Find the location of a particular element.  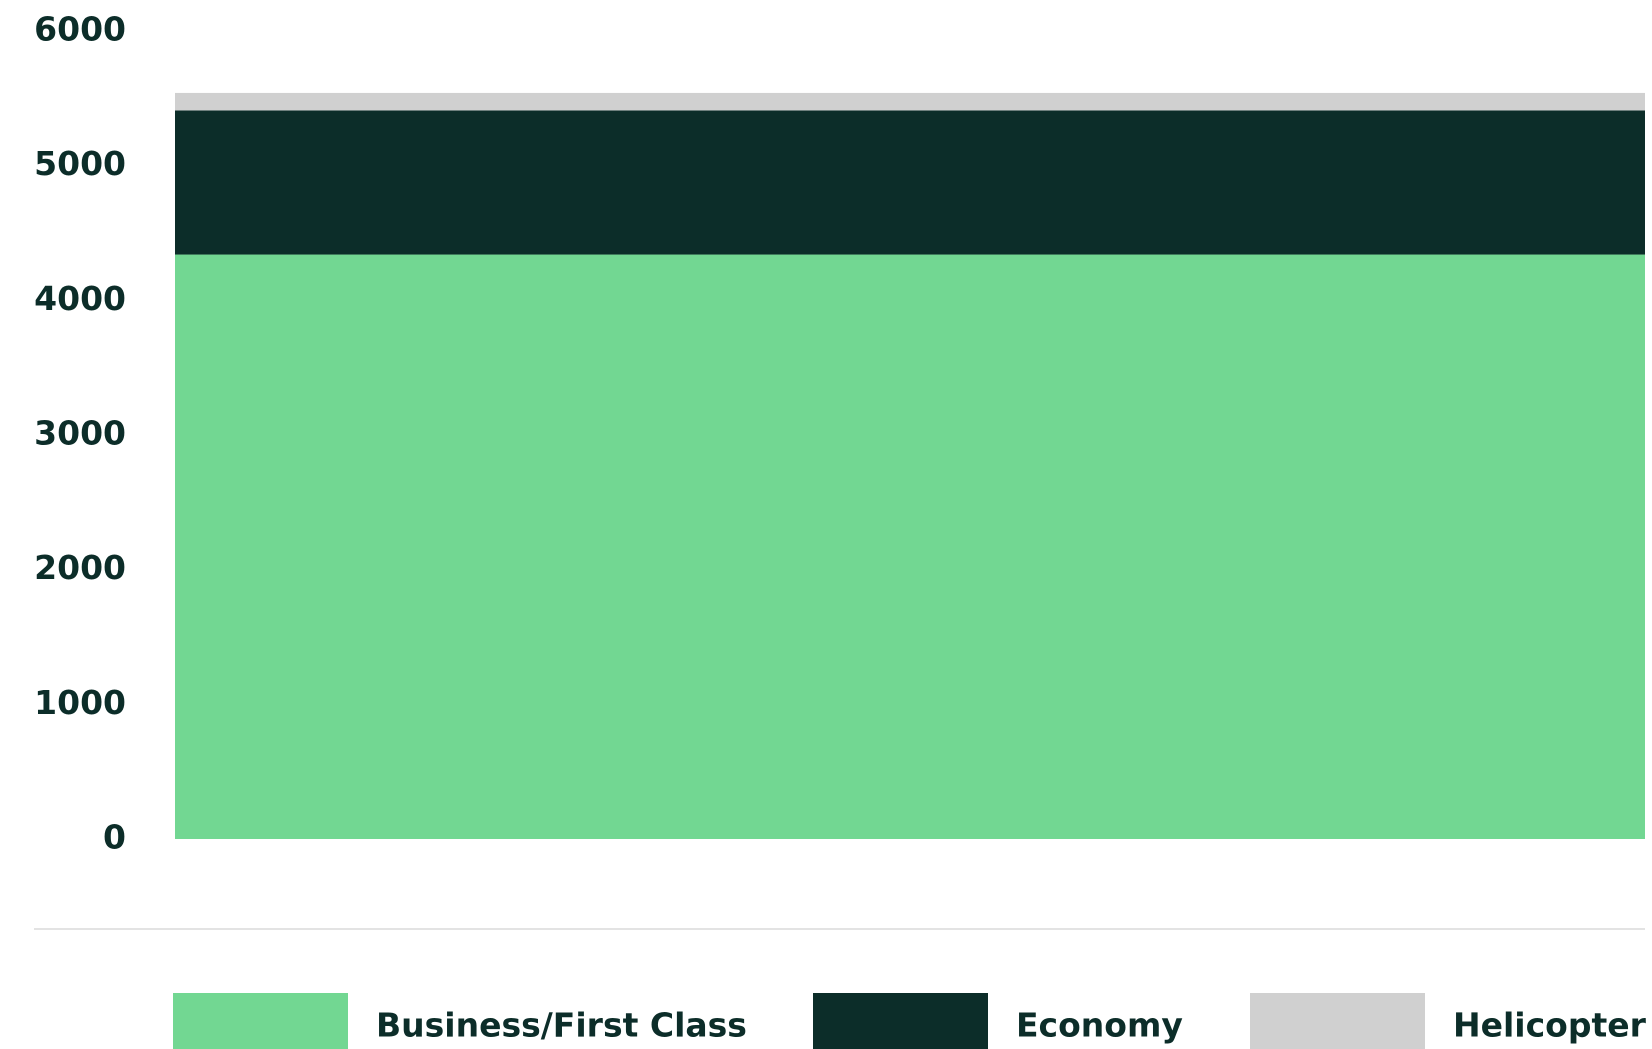

legend-label: Helicopter is located at coordinates (1550, 1025).